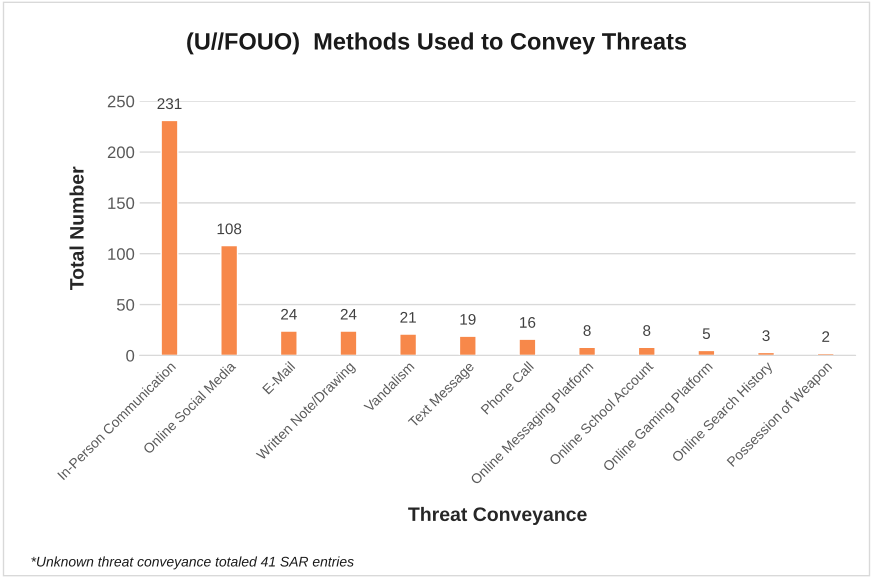  I want to click on data-label: 19, so click(468, 319).